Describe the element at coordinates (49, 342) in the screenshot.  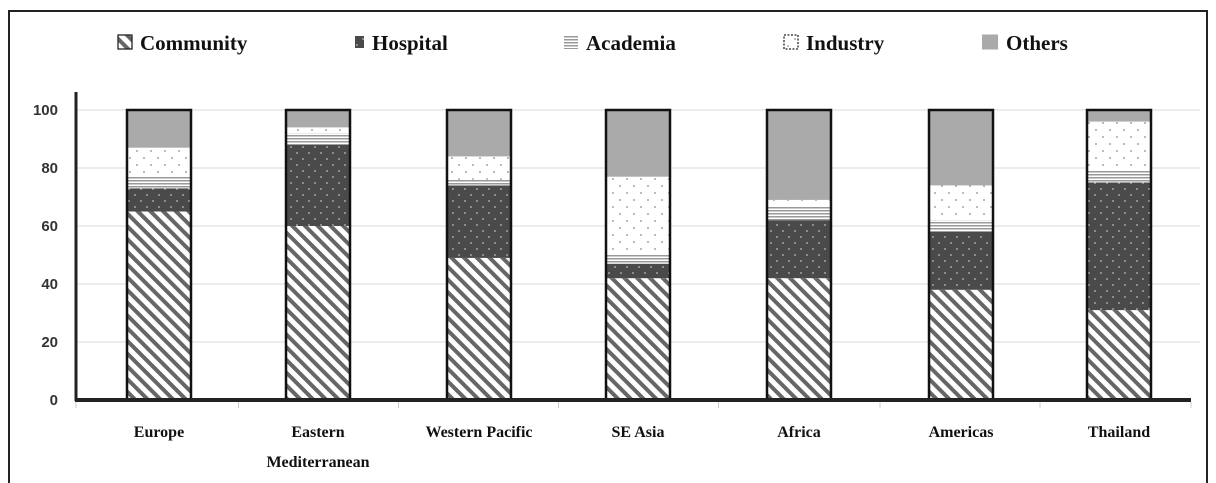
I see `y-tick-label-20: 20` at that location.